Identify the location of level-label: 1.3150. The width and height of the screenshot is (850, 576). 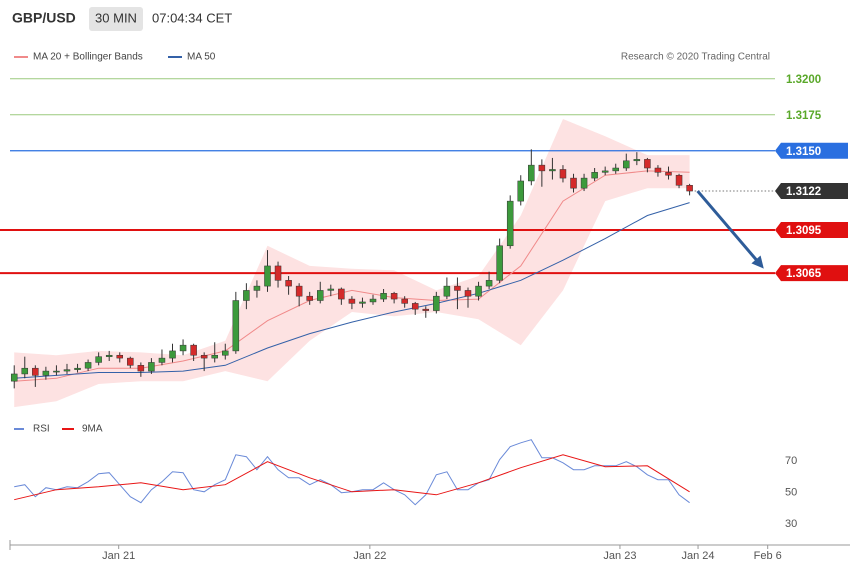
(803, 152).